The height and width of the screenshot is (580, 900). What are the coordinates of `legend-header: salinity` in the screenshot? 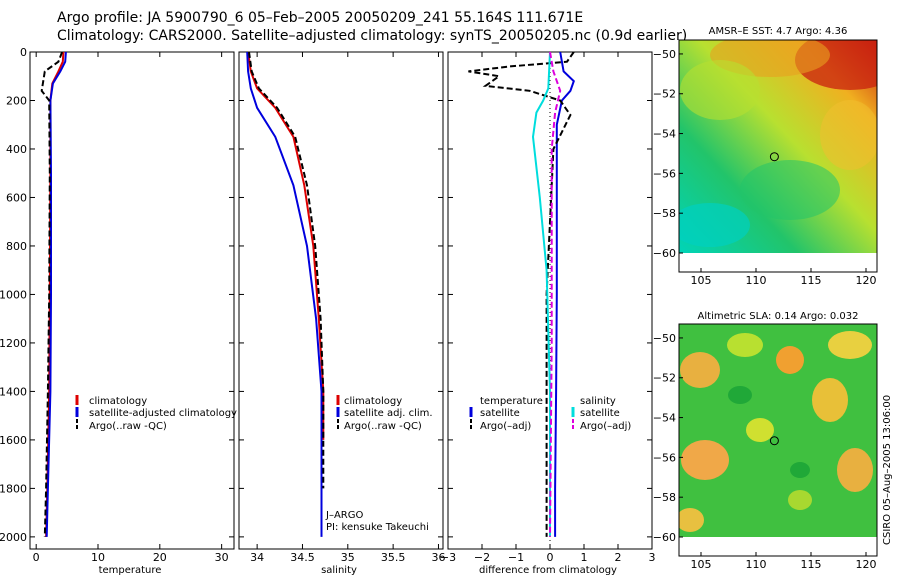 It's located at (598, 401).